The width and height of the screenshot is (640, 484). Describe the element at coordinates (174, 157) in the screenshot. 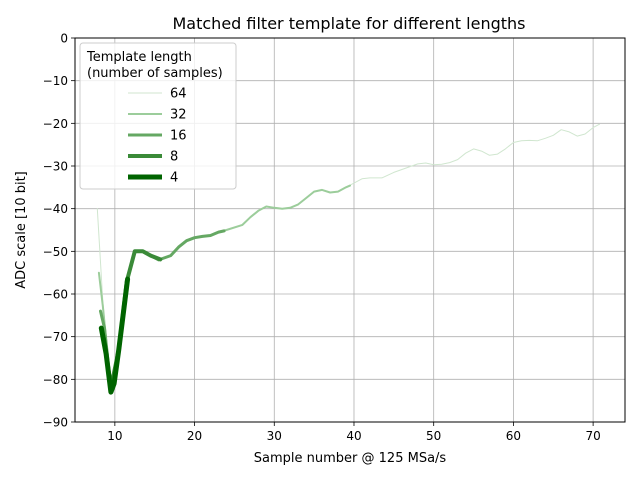

I see `legend-label-8: 8` at that location.